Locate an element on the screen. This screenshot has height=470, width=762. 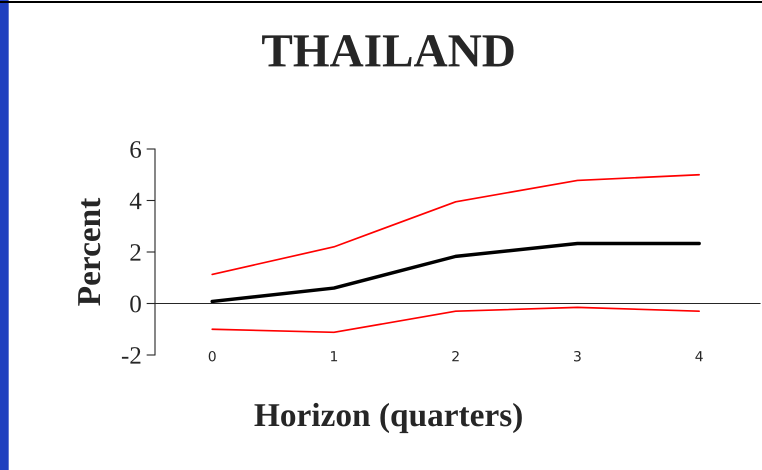
x-tick-label: 0 is located at coordinates (212, 356).